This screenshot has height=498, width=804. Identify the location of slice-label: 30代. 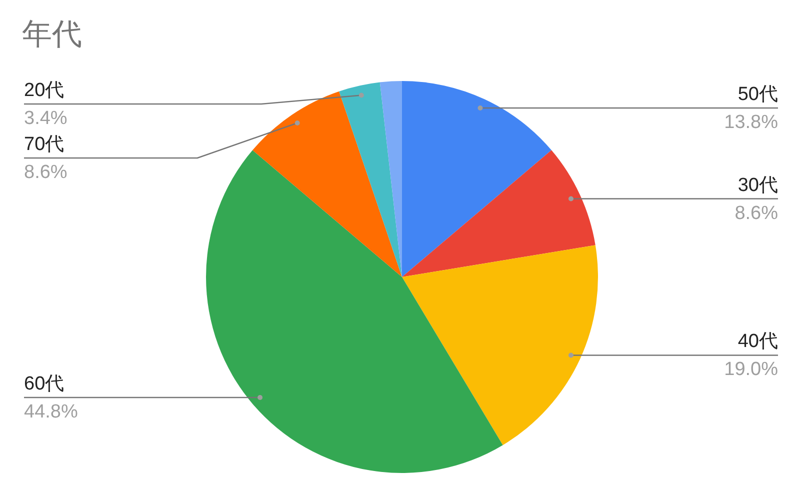
(758, 185).